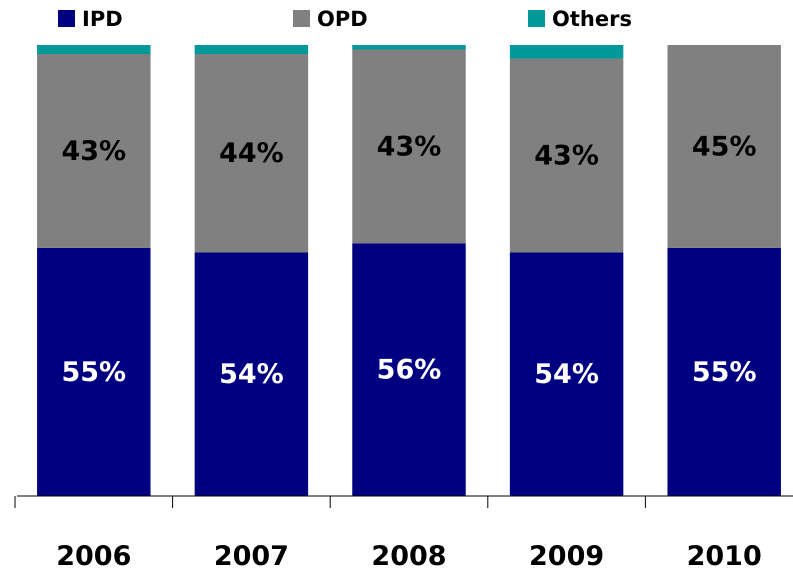 This screenshot has width=793, height=571. I want to click on x-tick-label: 2009, so click(566, 556).